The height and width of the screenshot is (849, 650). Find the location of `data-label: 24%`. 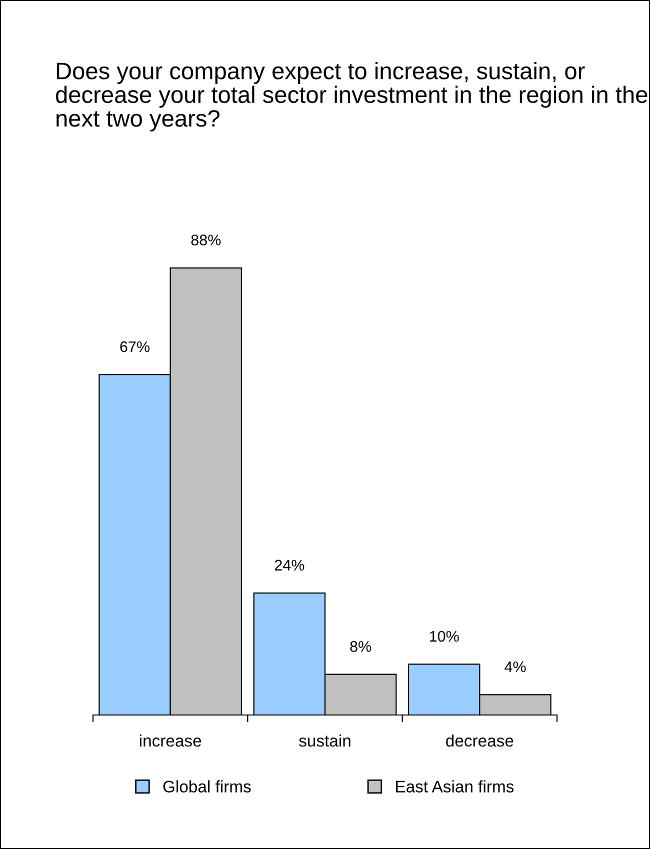

data-label: 24% is located at coordinates (289, 565).